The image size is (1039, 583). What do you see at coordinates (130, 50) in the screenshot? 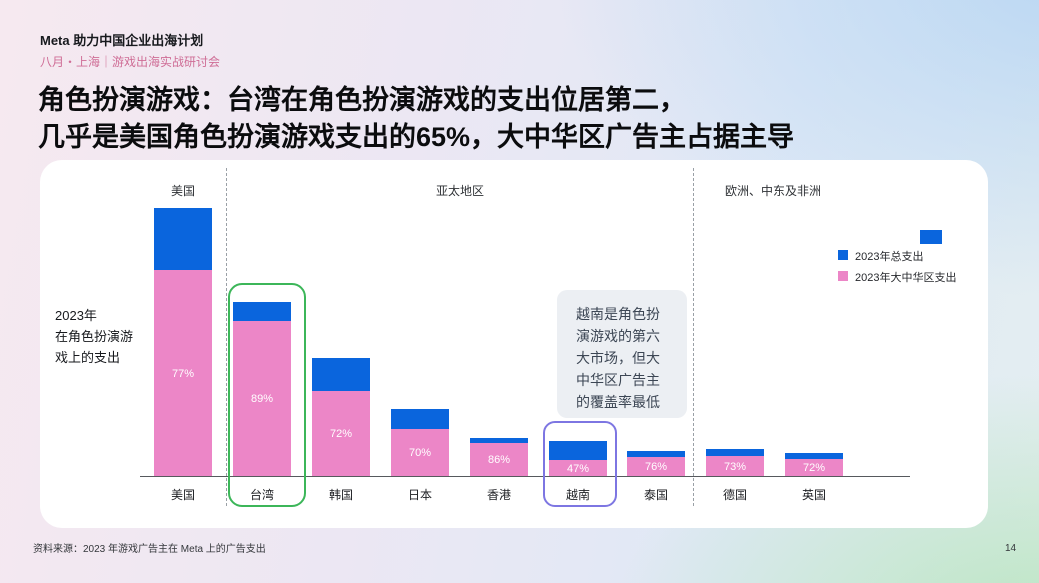
I see `slide-header: Meta 助力中国企业出海计划 八月・上海｜游戏出海实战研讨会` at bounding box center [130, 50].